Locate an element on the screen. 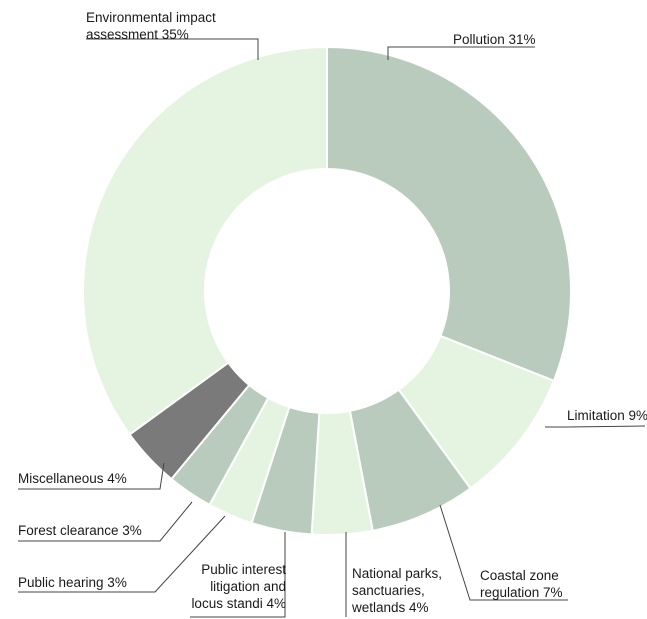 This screenshot has width=647, height=619. slice-label-miscellaneous: Miscellaneous 4% is located at coordinates (72, 478).